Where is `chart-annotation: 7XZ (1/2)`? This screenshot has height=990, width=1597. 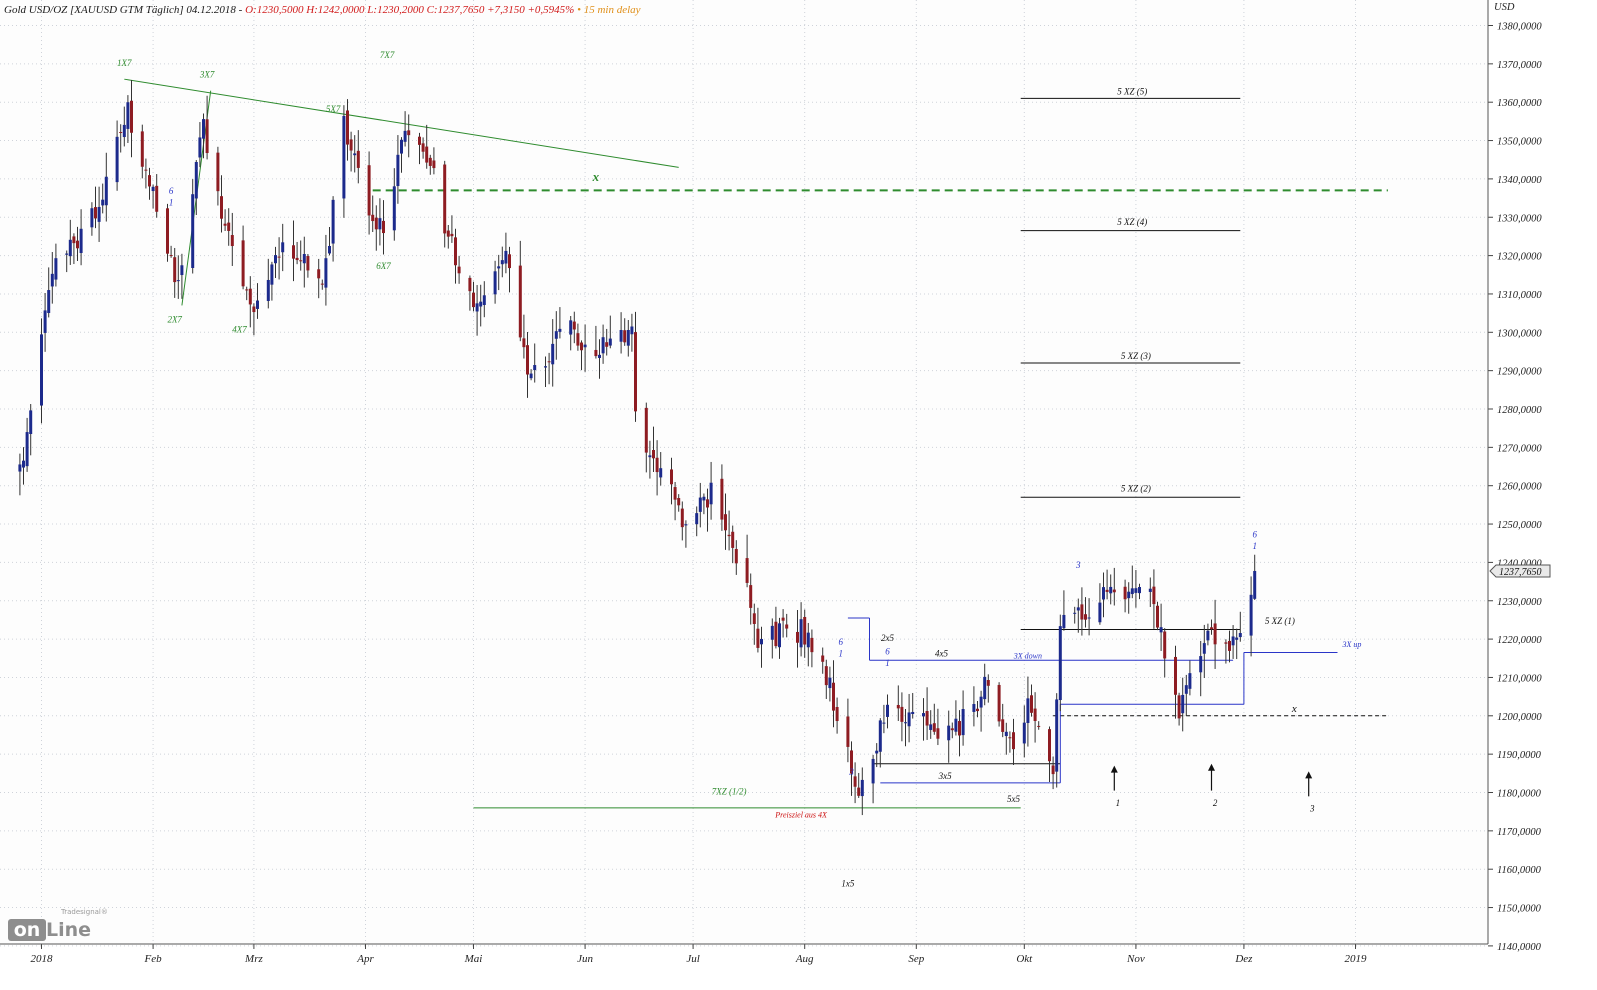 chart-annotation: 7XZ (1/2) is located at coordinates (729, 791).